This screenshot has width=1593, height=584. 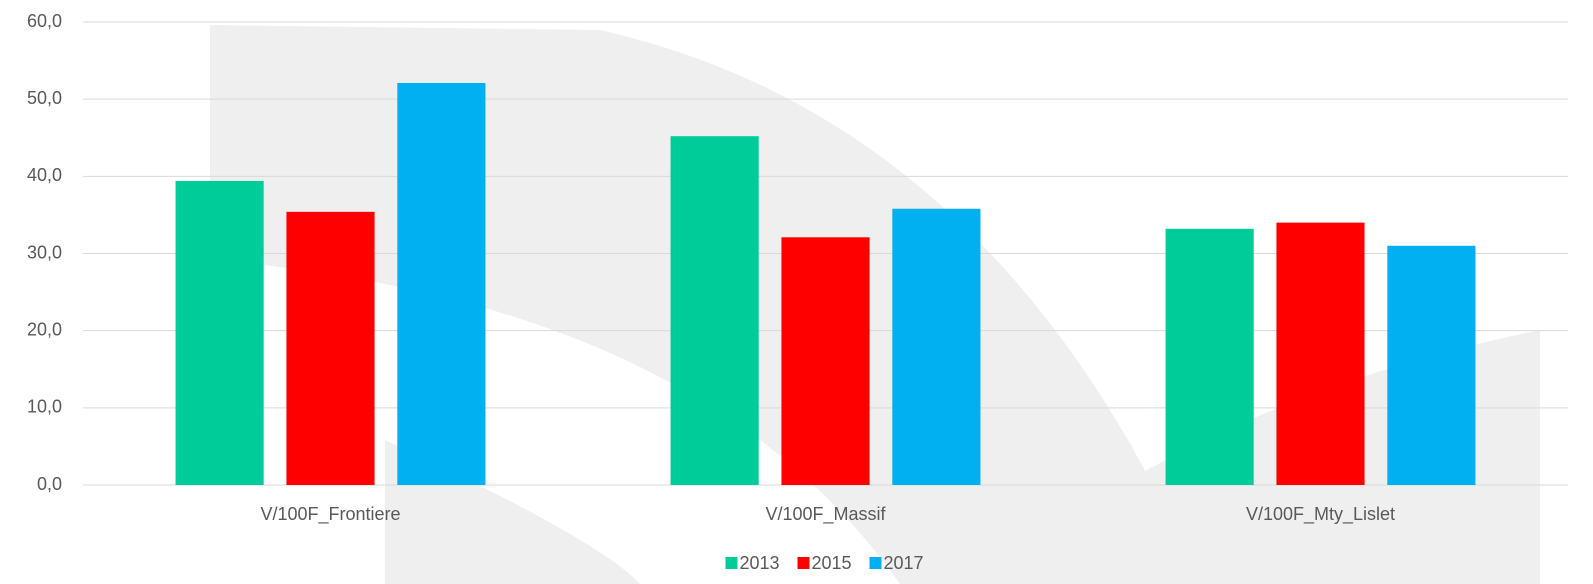 I want to click on y-tick-label: 20,0, so click(x=44, y=329).